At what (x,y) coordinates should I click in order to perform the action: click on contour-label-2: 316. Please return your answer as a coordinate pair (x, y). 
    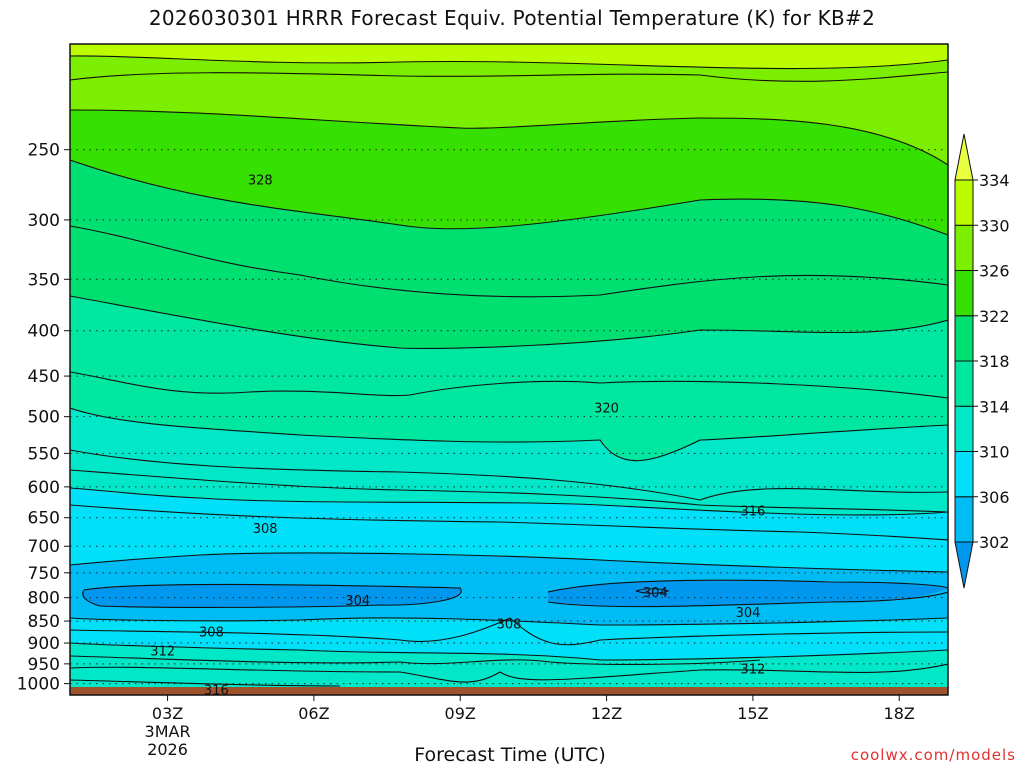
    Looking at the image, I should click on (752, 512).